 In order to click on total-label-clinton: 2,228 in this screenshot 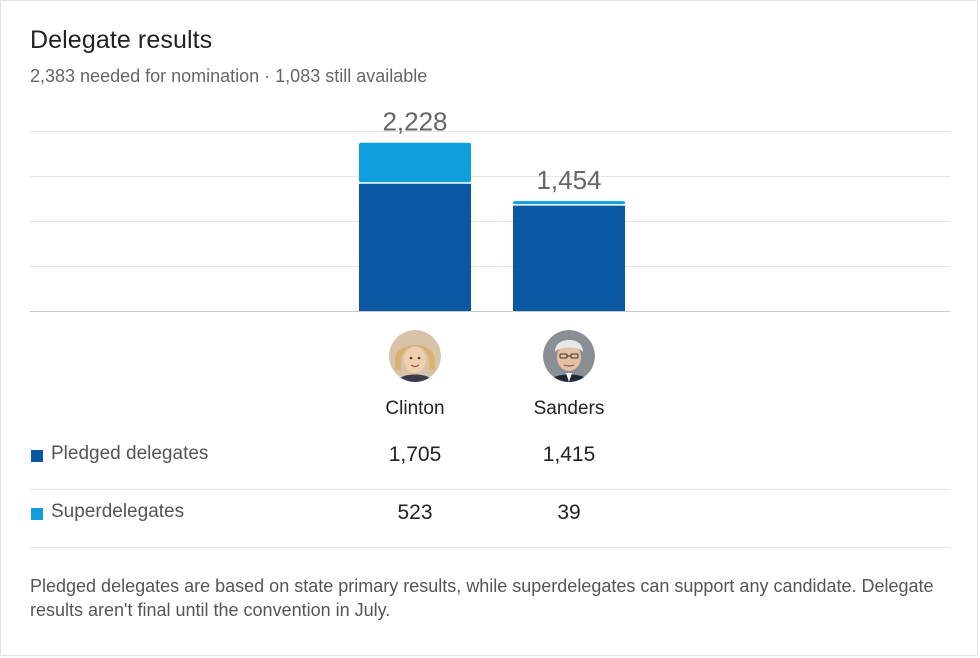, I will do `click(414, 122)`.